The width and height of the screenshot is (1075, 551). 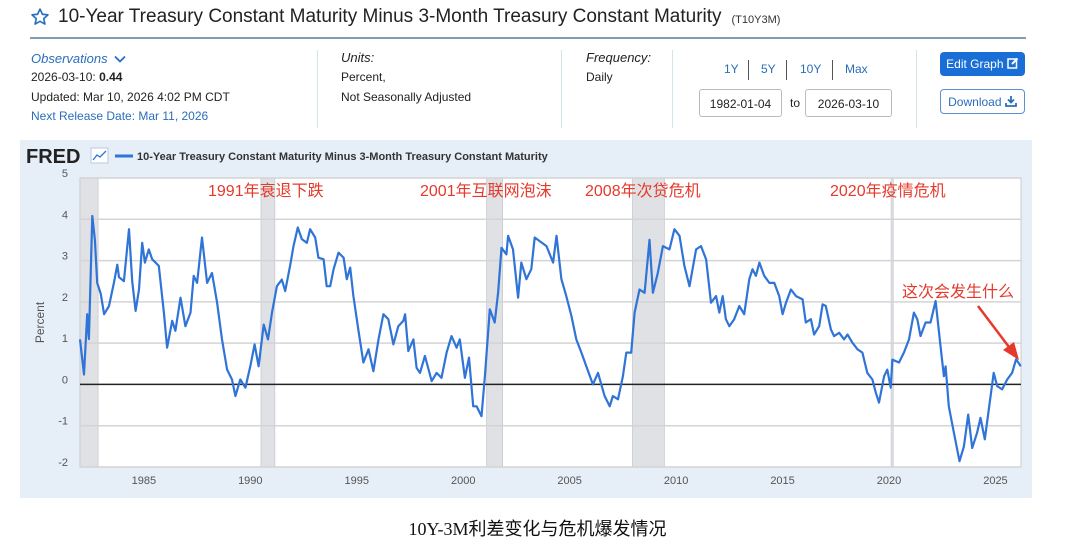 What do you see at coordinates (782, 481) in the screenshot?
I see `x-tick-label: 2015` at bounding box center [782, 481].